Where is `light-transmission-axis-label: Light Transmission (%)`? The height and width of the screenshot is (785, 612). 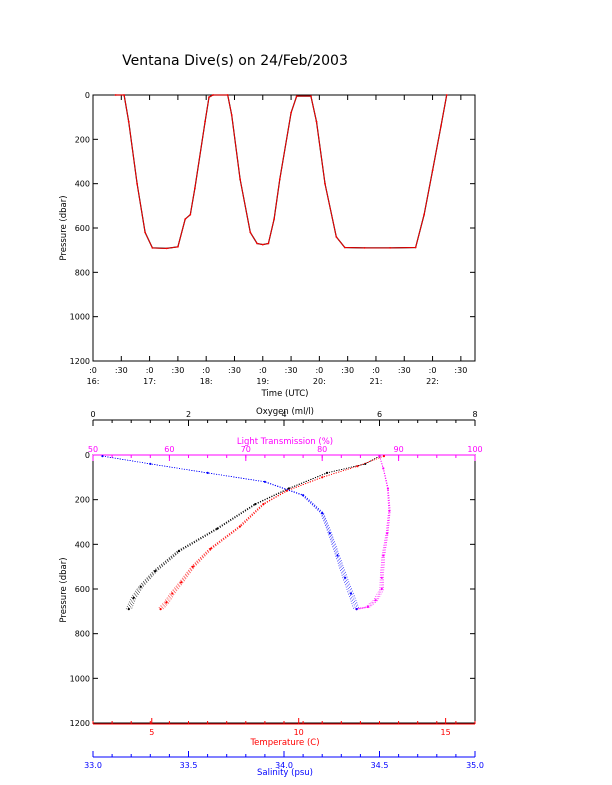
light-transmission-axis-label: Light Transmission (%) is located at coordinates (285, 442).